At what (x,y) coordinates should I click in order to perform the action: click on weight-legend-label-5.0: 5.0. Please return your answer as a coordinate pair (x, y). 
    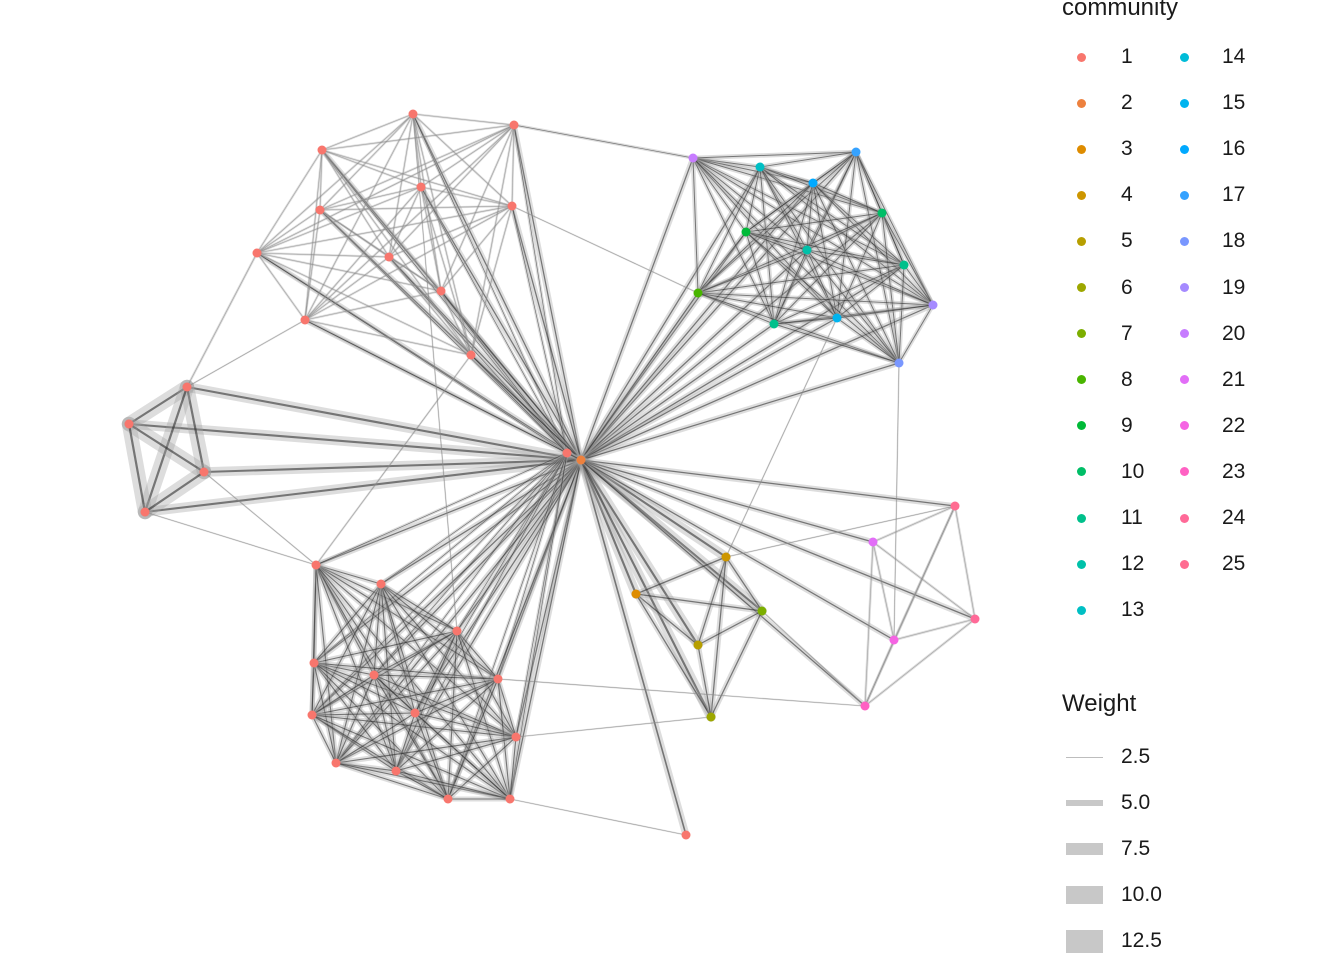
    Looking at the image, I should click on (1136, 802).